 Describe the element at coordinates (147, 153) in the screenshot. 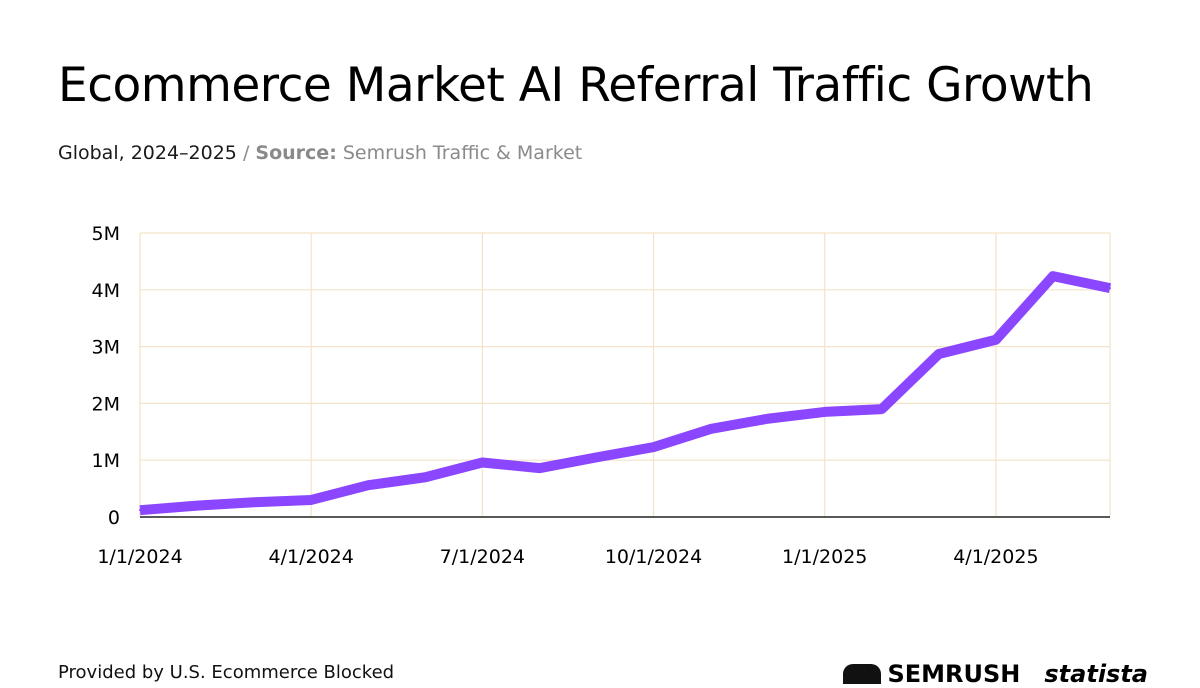

I see `subtitle-scope: Global, 2024–2025` at that location.